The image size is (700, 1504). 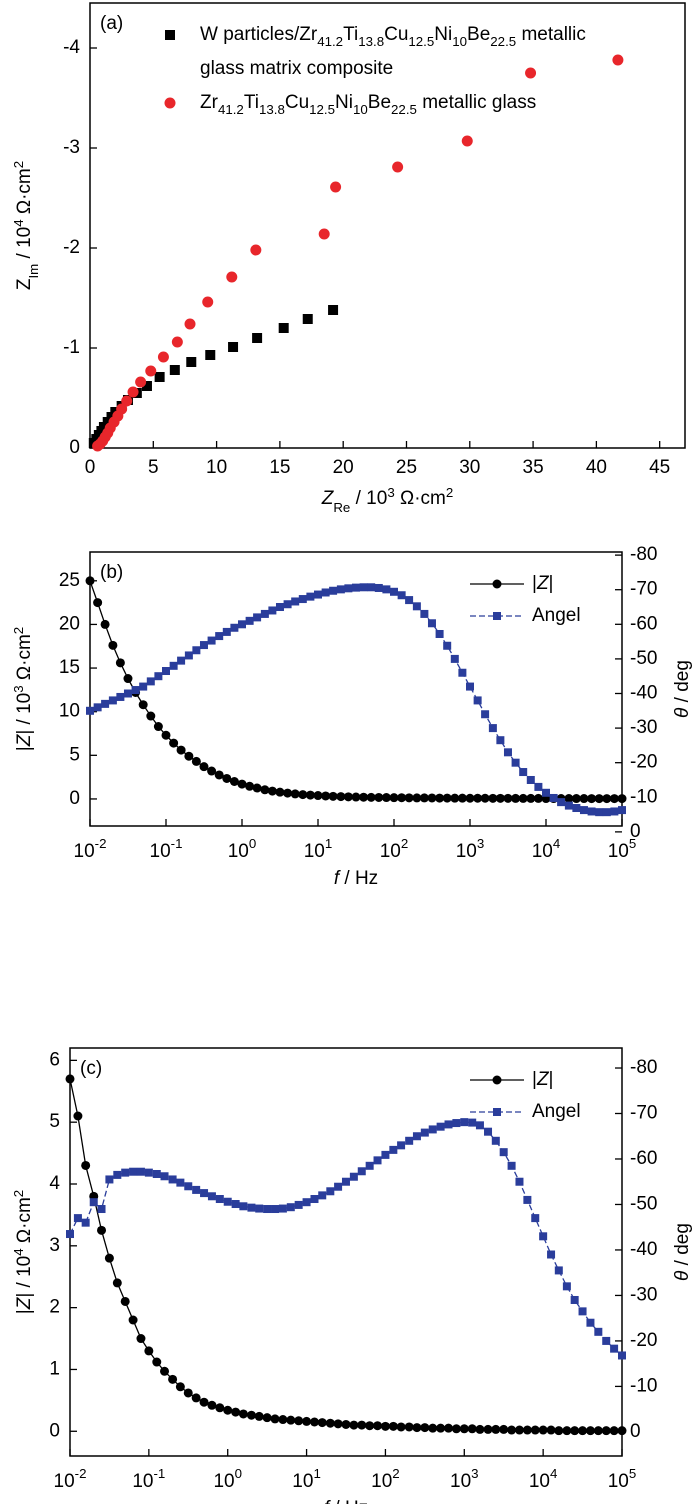 What do you see at coordinates (643, 762) in the screenshot?
I see `y2-tick-label: -20` at bounding box center [643, 762].